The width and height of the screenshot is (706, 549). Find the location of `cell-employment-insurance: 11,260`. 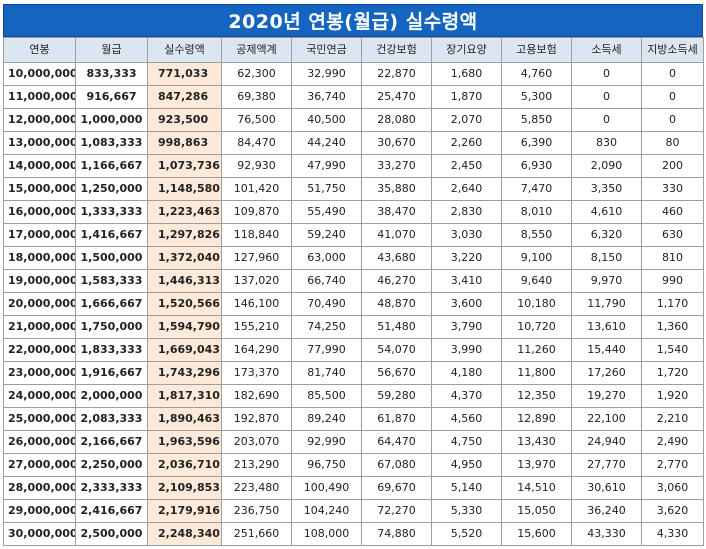

cell-employment-insurance: 11,260 is located at coordinates (536, 350).